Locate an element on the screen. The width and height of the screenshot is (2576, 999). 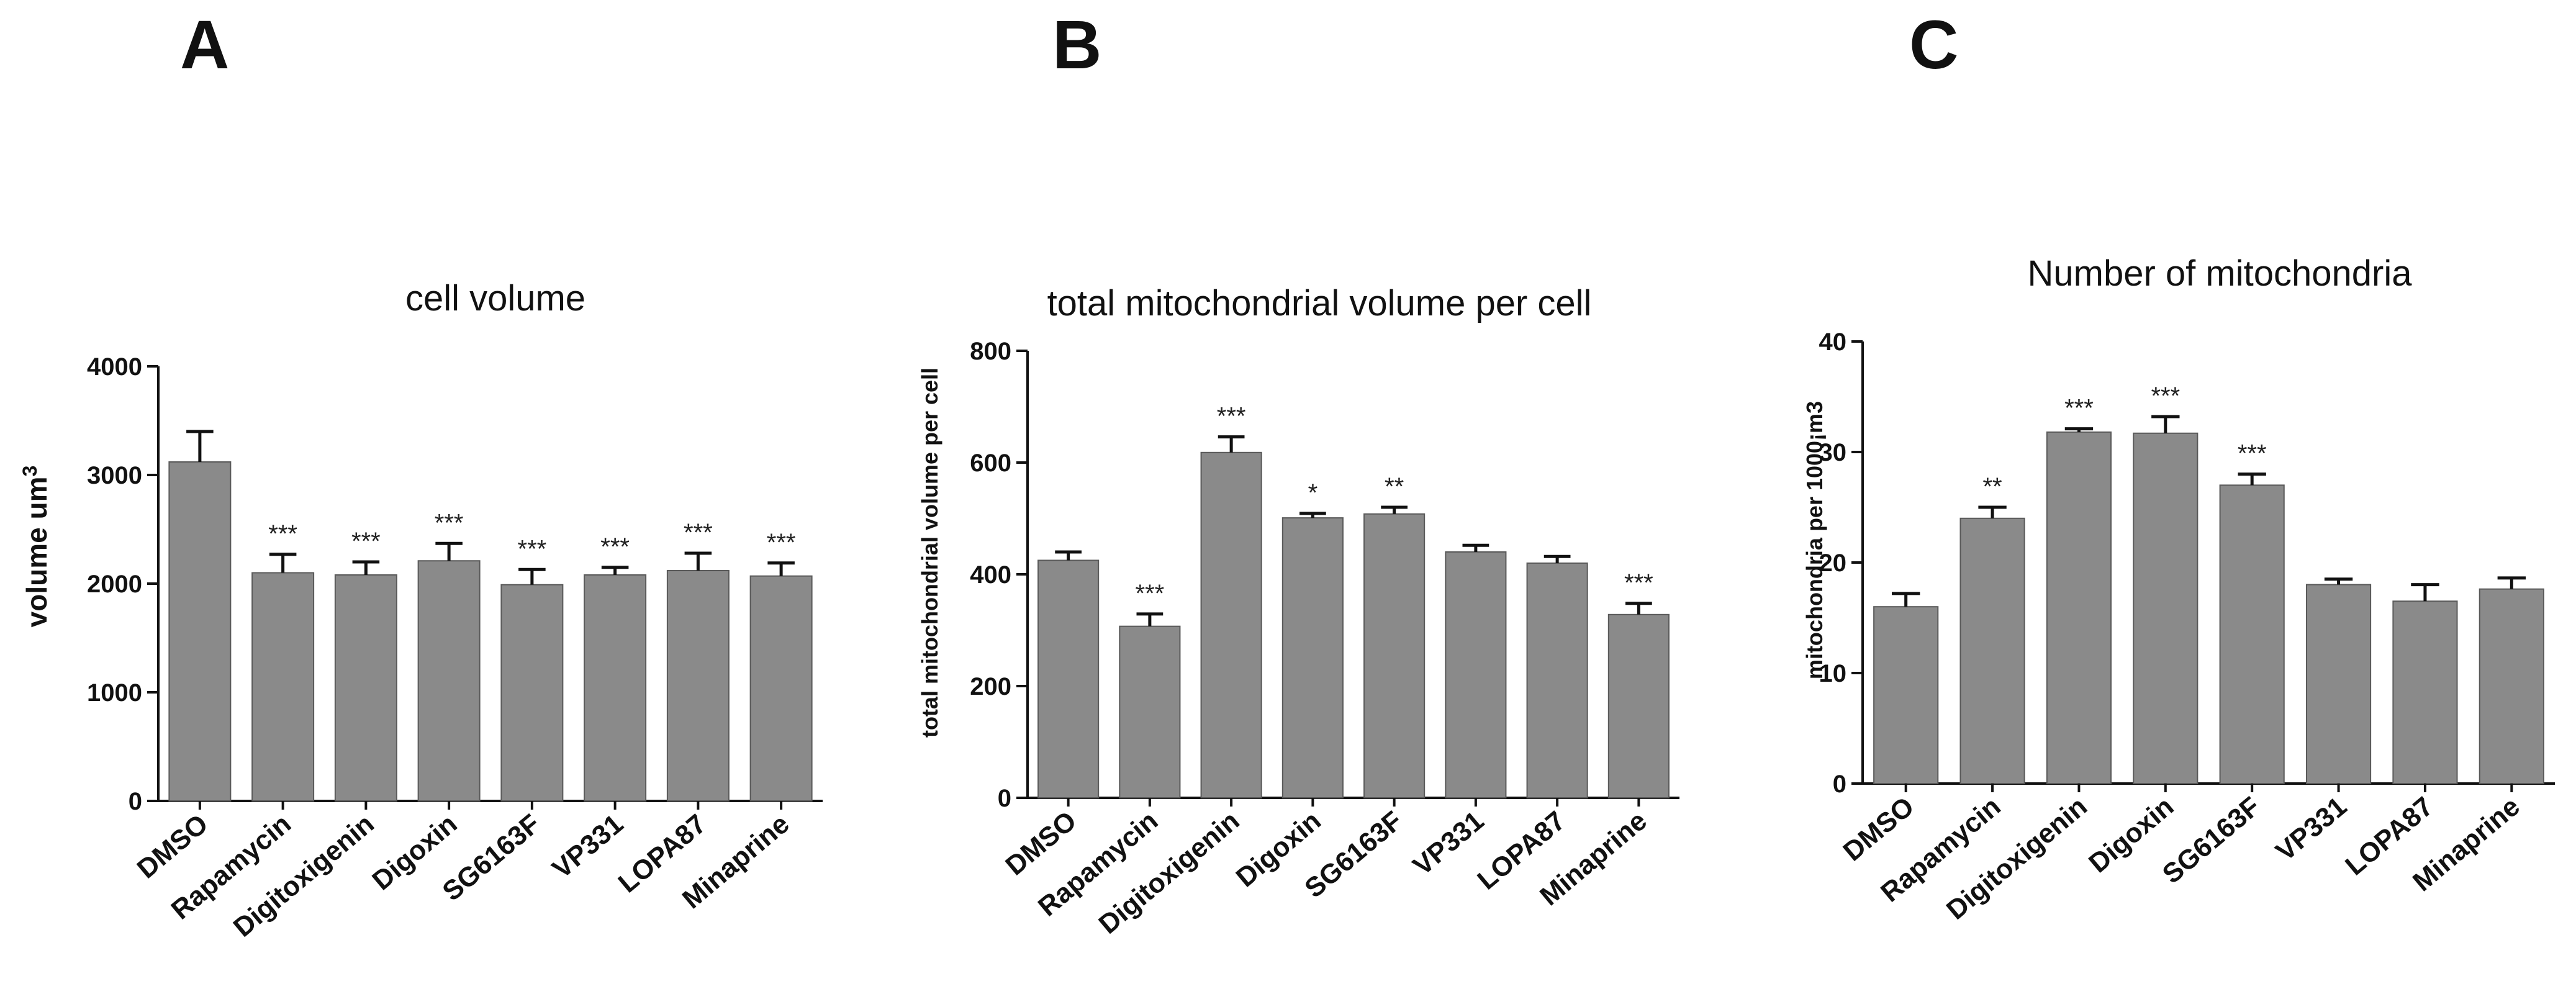
y-axis-label-a: volume um3 is located at coordinates (36, 547).